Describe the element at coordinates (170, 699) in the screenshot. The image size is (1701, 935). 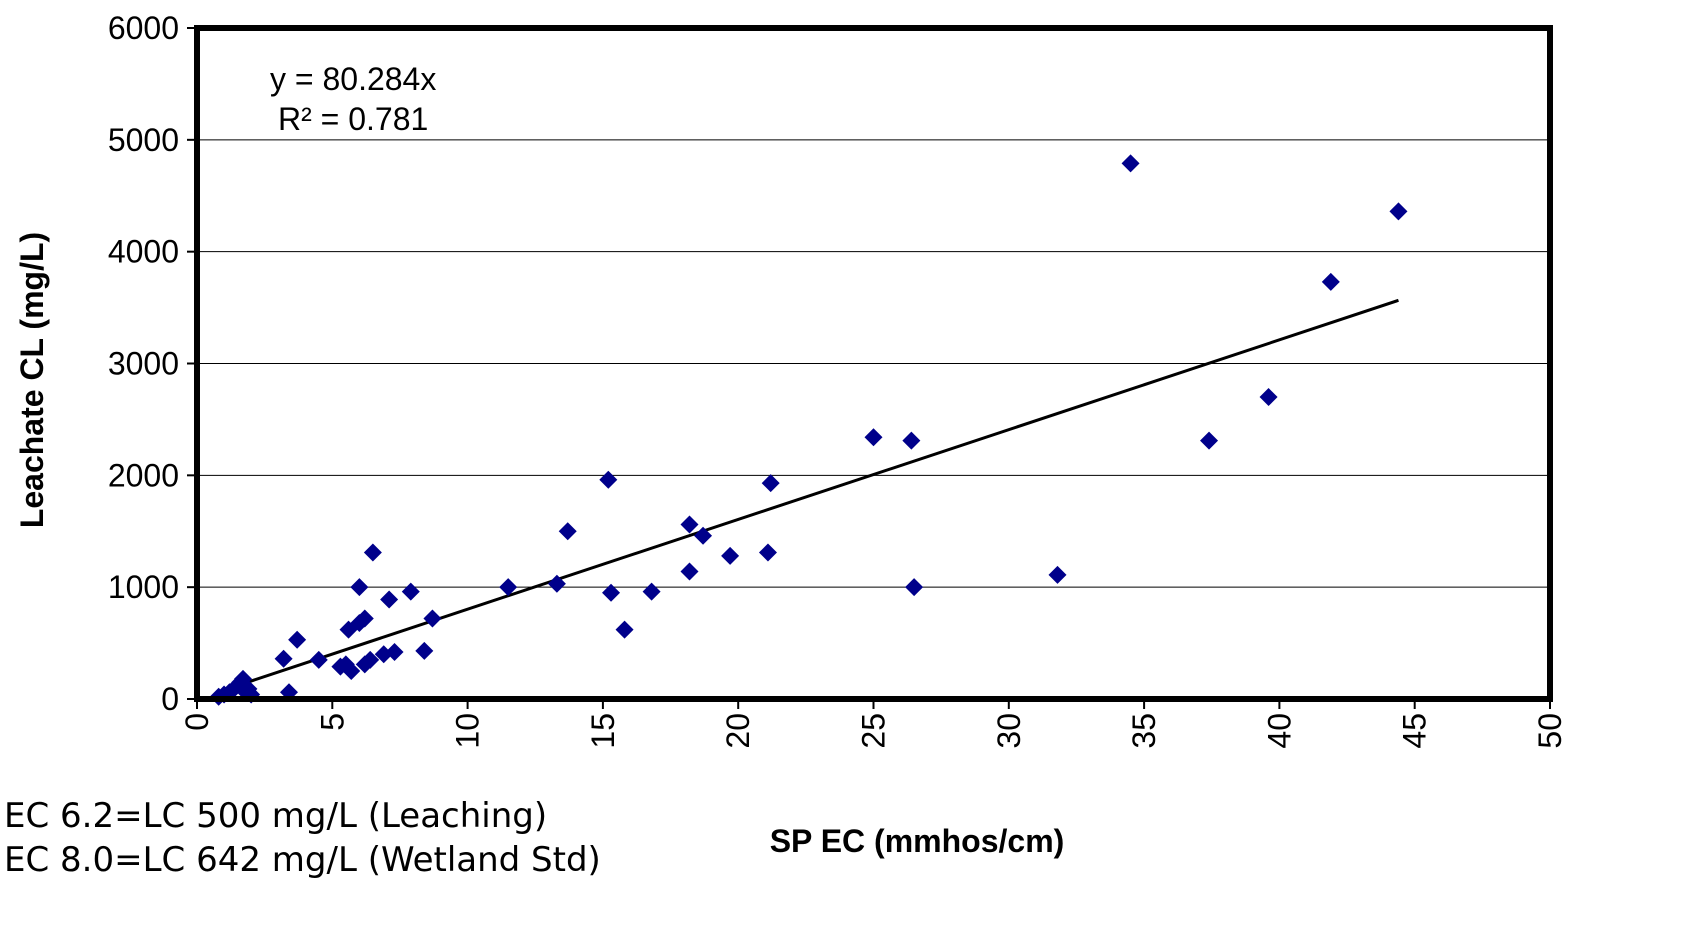
I see `y-tick-label: 0` at that location.